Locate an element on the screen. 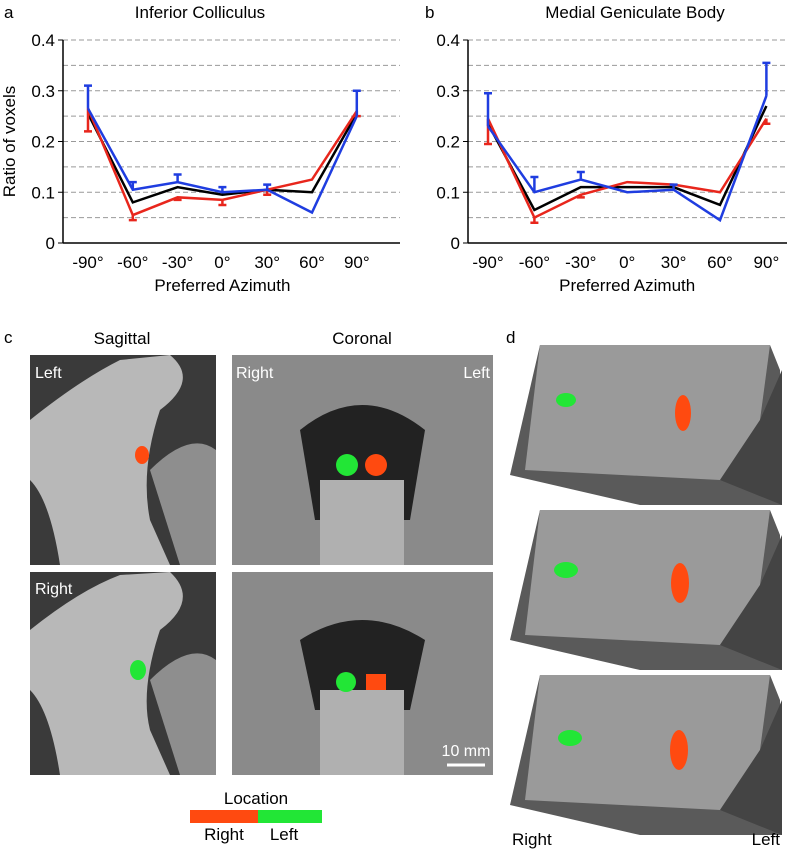  column-title: Coronal is located at coordinates (362, 338).